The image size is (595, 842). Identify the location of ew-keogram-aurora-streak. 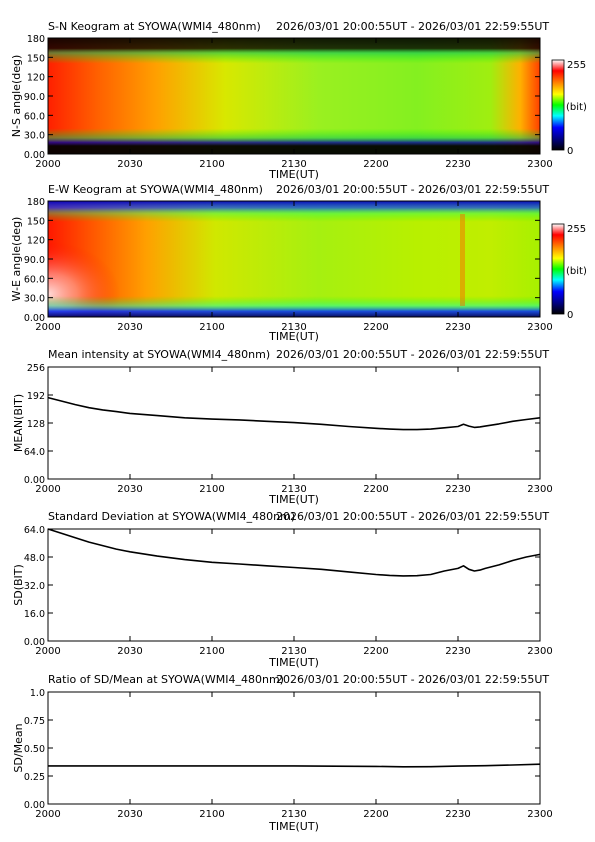
(462, 260).